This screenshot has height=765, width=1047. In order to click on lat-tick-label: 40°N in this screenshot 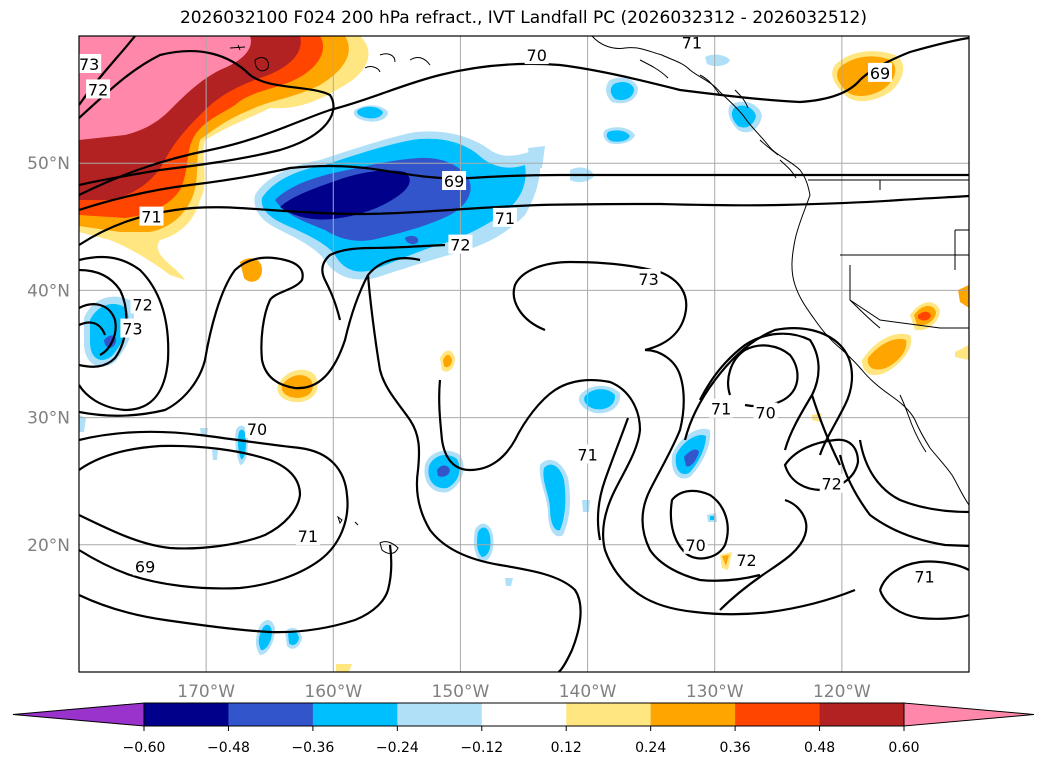, I will do `click(48, 291)`.